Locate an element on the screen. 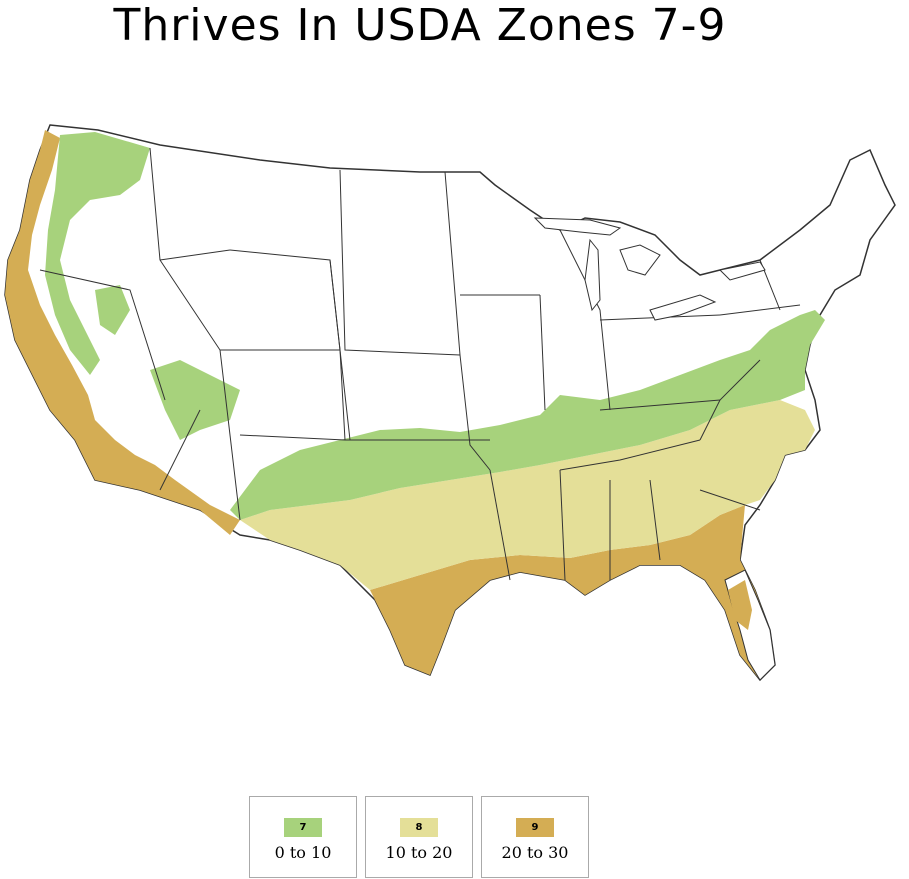  zone-legend: 7 0 to 10 8 10 to 20 9 20 to 30 is located at coordinates (419, 837).